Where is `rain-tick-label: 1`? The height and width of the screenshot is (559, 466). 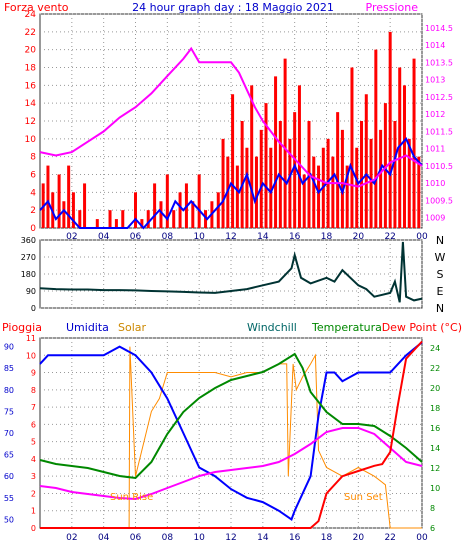 rain-tick-label: 1 is located at coordinates (33, 511).